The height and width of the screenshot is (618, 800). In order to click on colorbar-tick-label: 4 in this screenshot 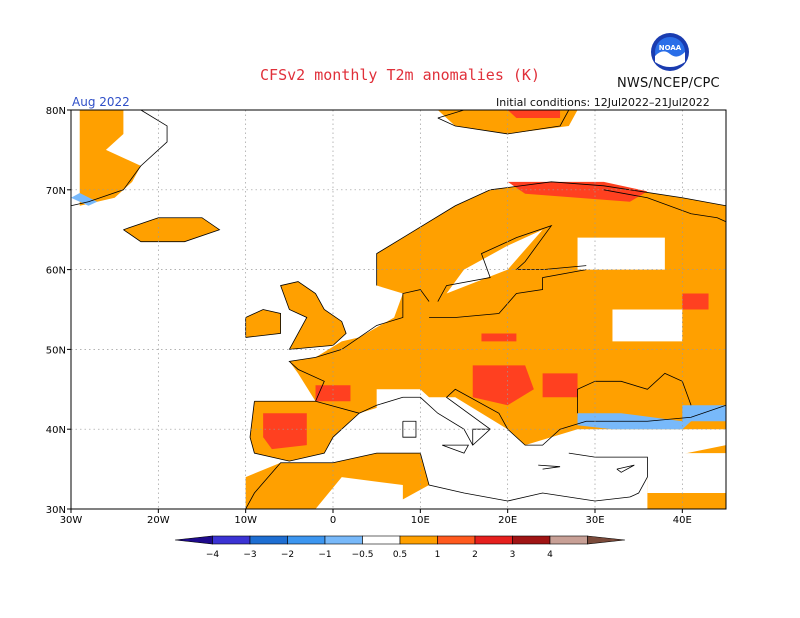, I will do `click(550, 555)`.